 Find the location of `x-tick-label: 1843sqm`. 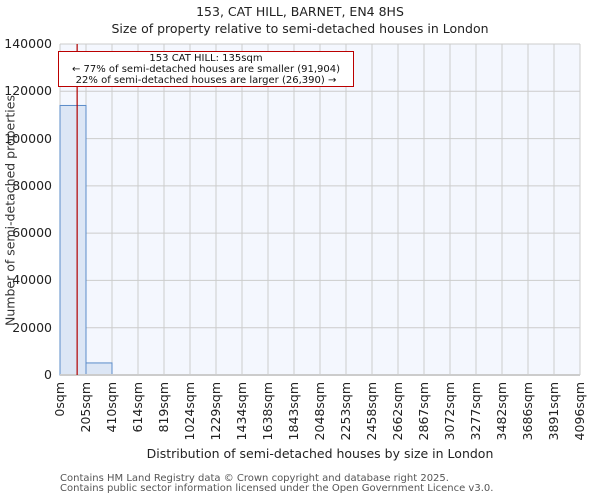

x-tick-label: 1843sqm is located at coordinates (293, 411).